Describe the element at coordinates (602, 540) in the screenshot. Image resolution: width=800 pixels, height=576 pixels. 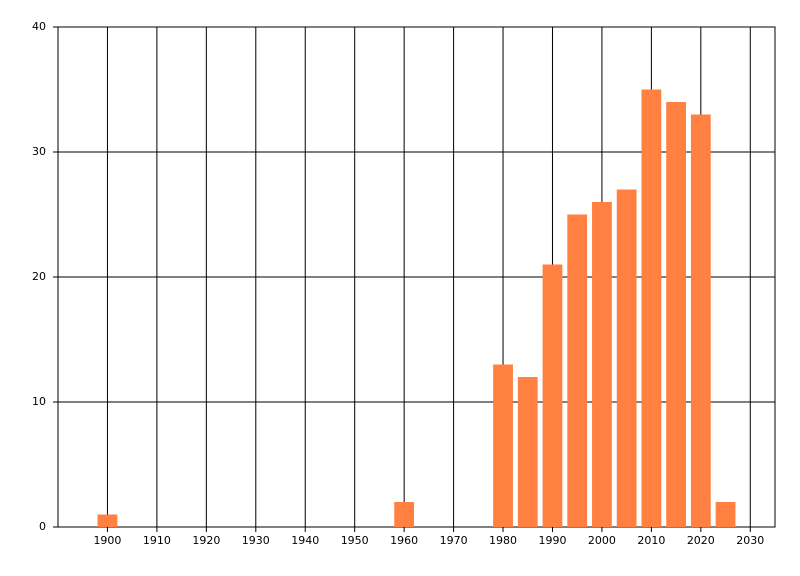
I see `x-tick-label: 2000` at that location.